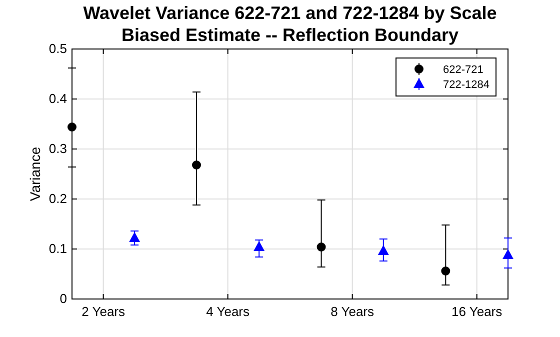 The image size is (560, 337). Describe the element at coordinates (57, 198) in the screenshot. I see `y-tick-label: 0.2` at that location.